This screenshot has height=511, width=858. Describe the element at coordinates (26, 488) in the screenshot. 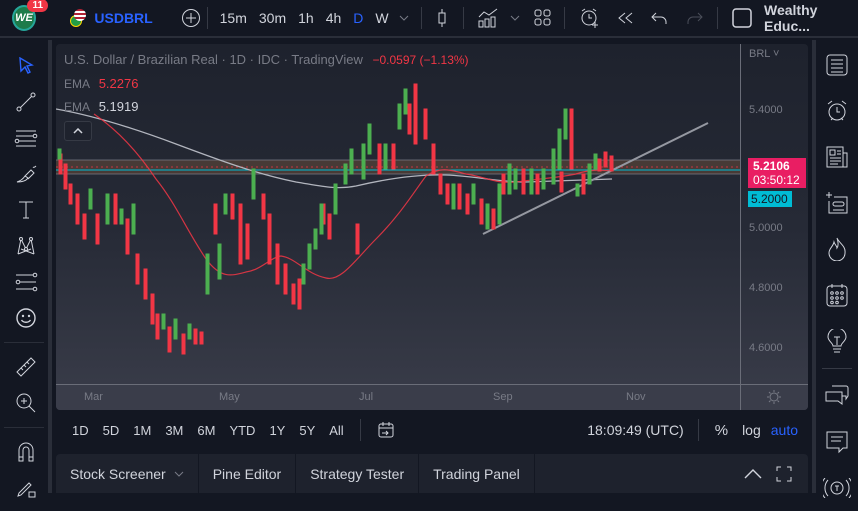

I see `lock-drawings-tool` at that location.